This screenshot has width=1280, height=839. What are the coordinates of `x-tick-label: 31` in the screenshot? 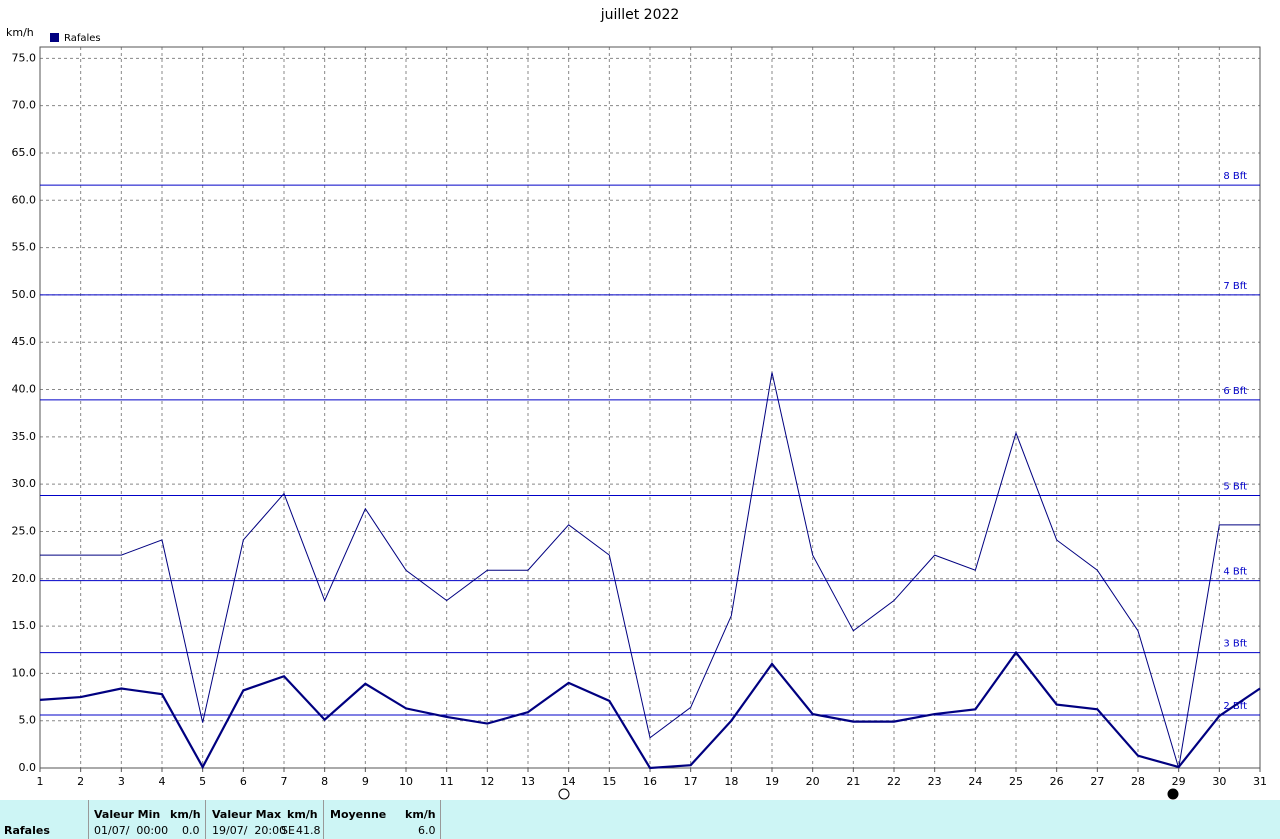 It's located at (1260, 781).